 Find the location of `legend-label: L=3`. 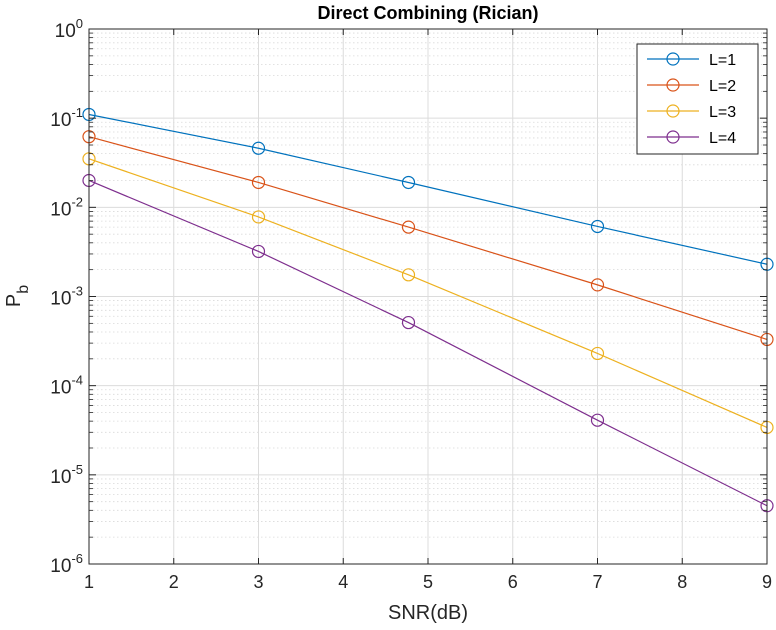

legend-label: L=3 is located at coordinates (722, 112).